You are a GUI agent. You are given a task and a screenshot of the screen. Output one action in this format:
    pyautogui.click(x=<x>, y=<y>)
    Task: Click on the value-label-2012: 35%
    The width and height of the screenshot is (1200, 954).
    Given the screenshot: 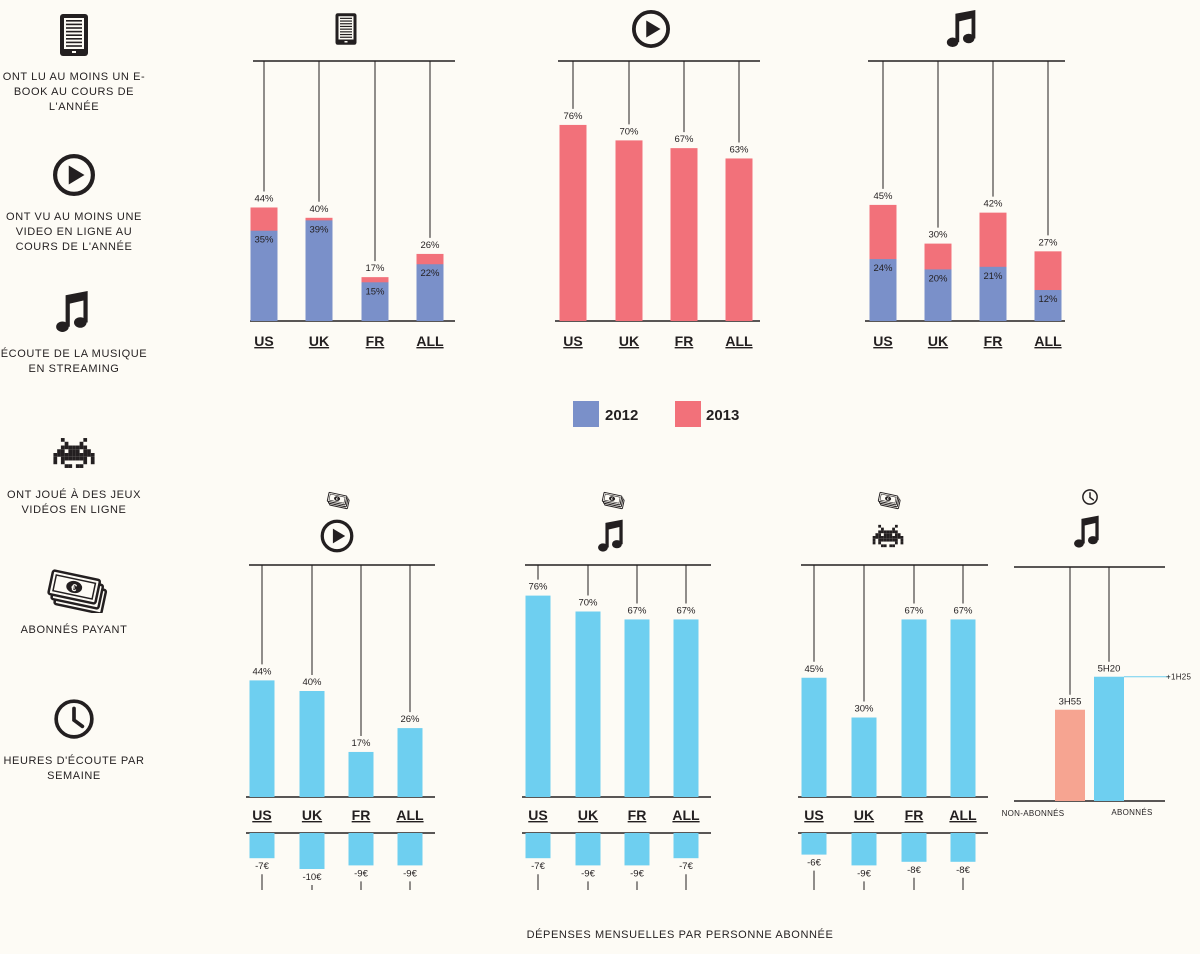 What is the action you would take?
    pyautogui.click(x=264, y=240)
    